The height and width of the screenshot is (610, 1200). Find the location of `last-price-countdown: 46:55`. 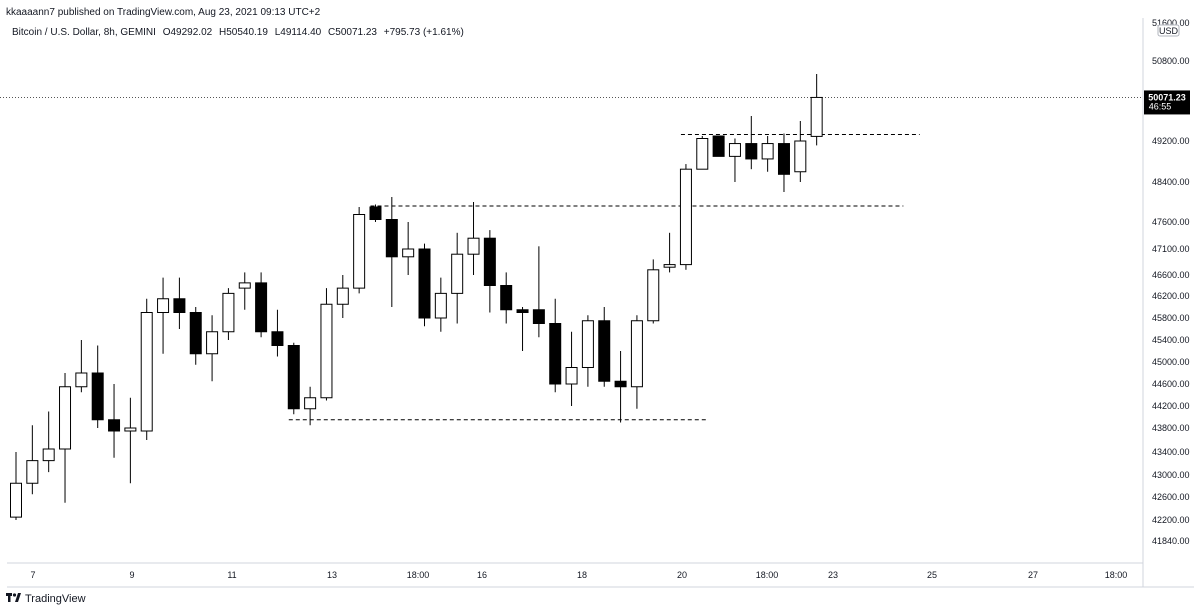

last-price-countdown: 46:55 is located at coordinates (1160, 106).